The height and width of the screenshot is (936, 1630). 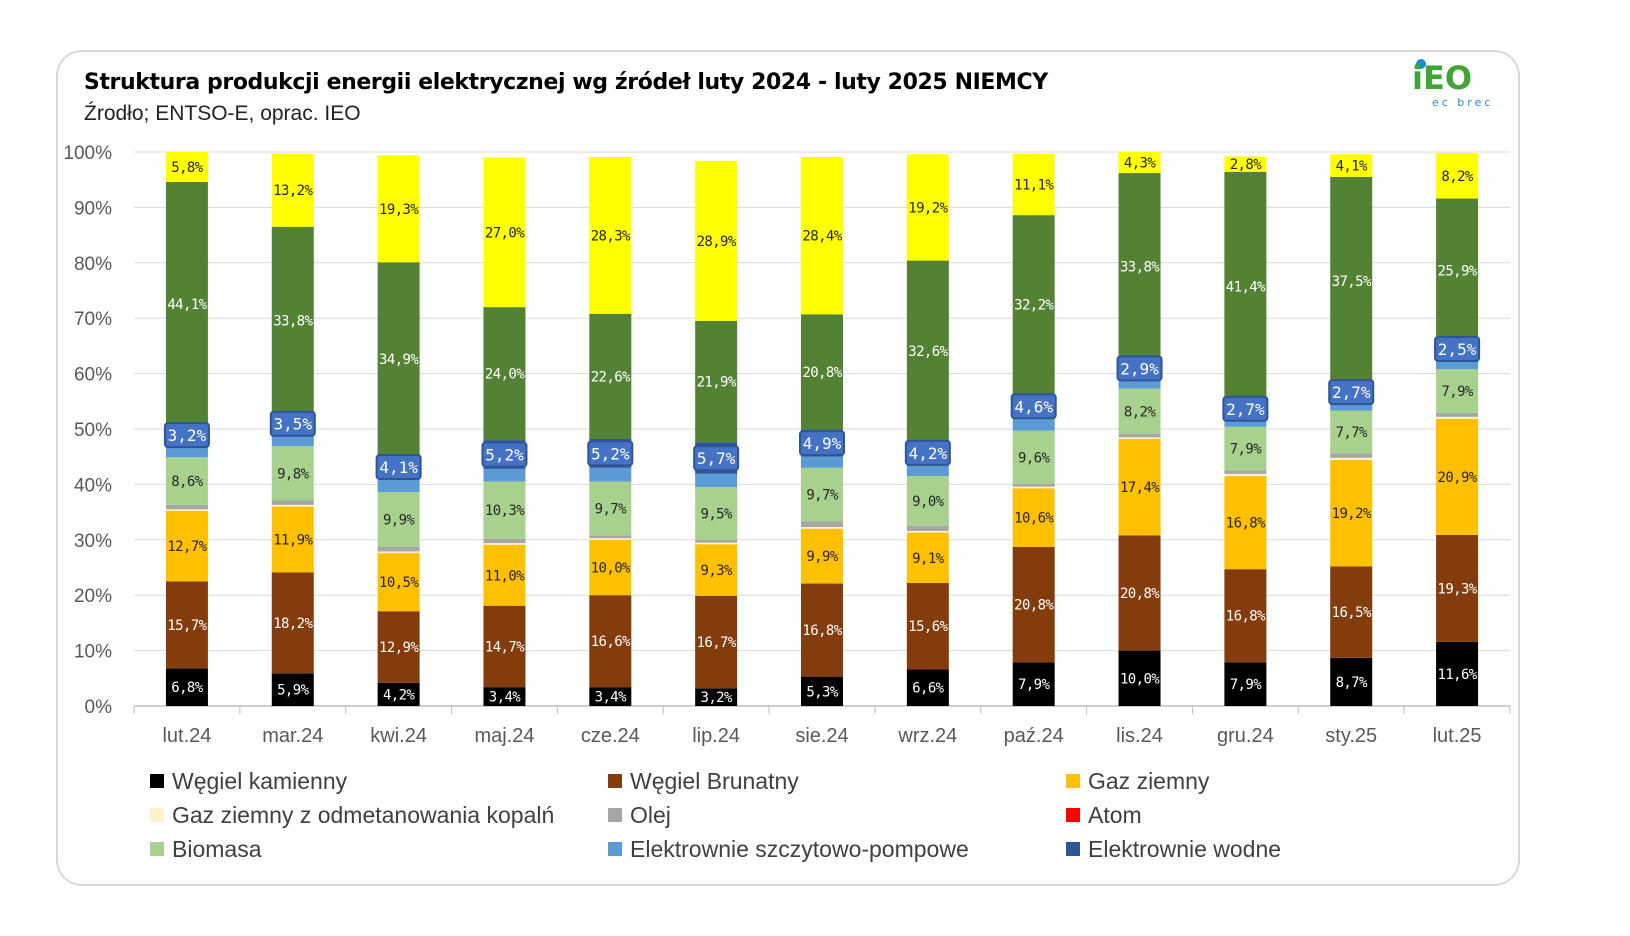 I want to click on legend-label: Elektrownie szczytowo-pompowe, so click(x=799, y=848).